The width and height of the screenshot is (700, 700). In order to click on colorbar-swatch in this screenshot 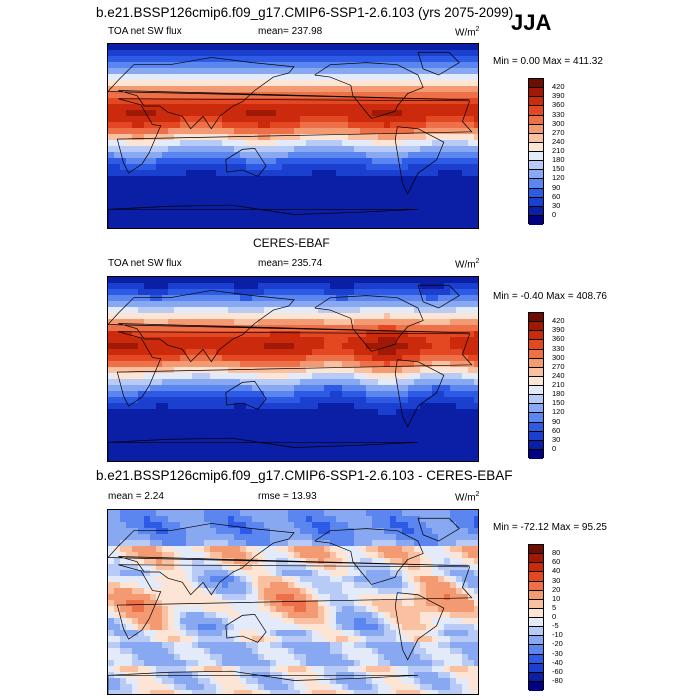, I will do `click(536, 436)`.